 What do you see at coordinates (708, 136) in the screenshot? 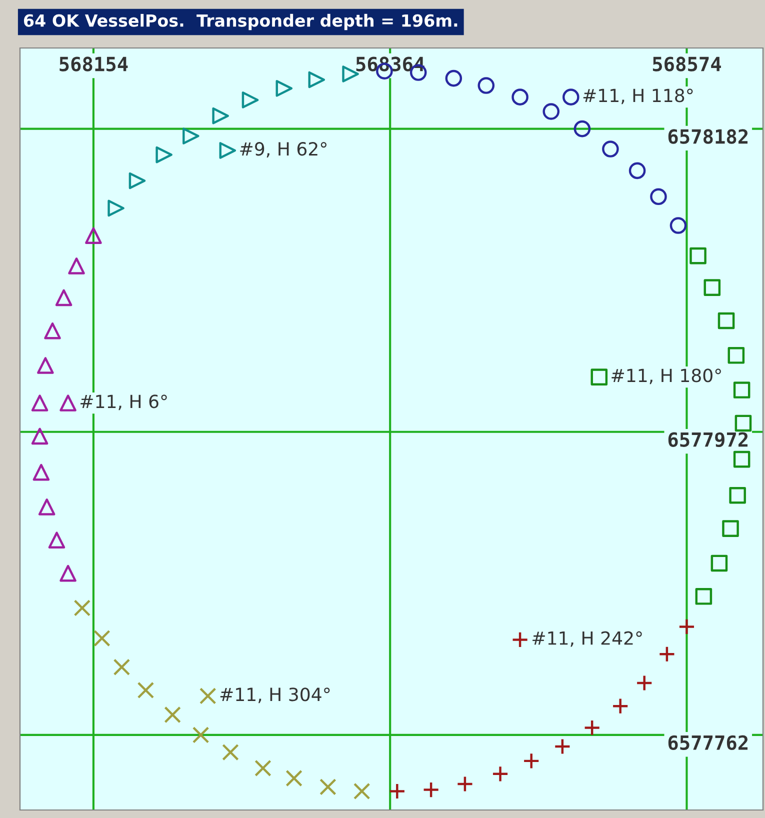
I see `y-tick-label: 6578182` at bounding box center [708, 136].